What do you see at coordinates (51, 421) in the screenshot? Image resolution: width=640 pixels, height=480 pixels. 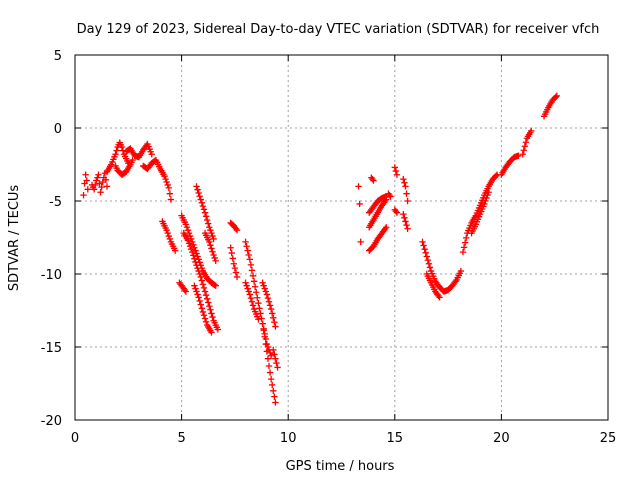 I see `y-tick-label-minus20: -20` at bounding box center [51, 421].